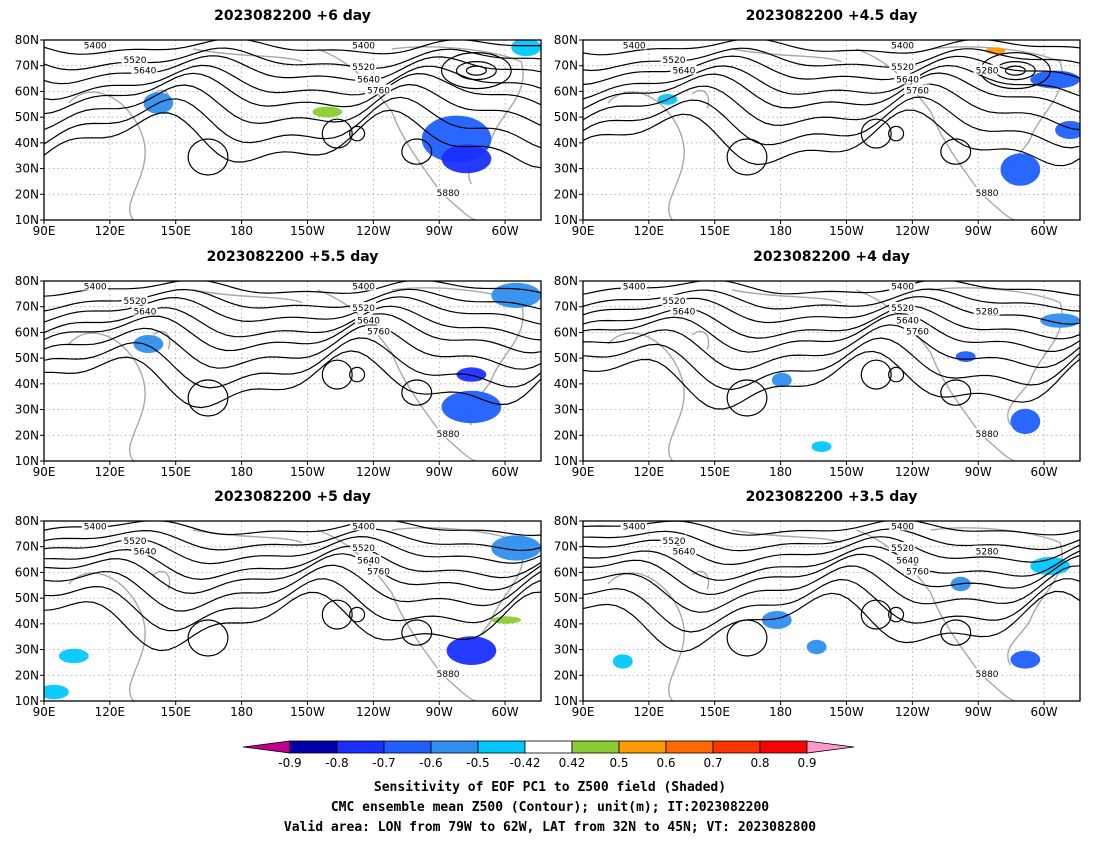  What do you see at coordinates (714, 712) in the screenshot?
I see `lon-tick-label: 150E` at bounding box center [714, 712].